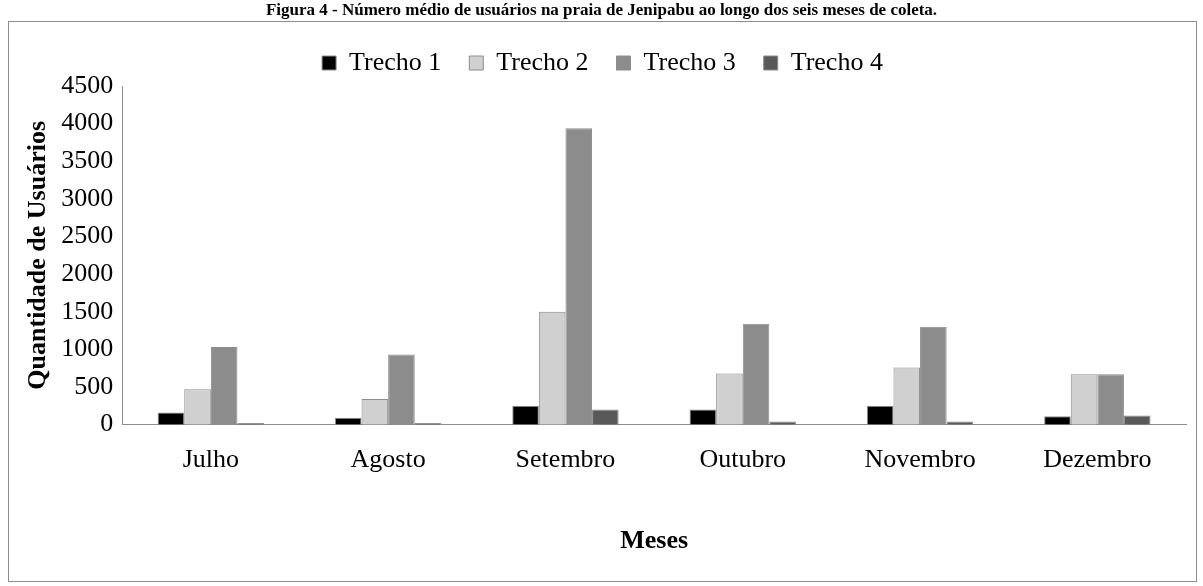  I want to click on y-tick-label: 4000, so click(87, 122).